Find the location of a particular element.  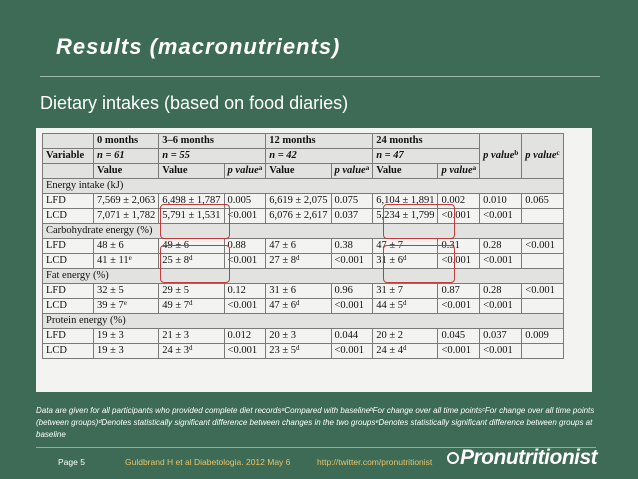

cell-text: 7,071 ± 1,782 is located at coordinates (126, 215).